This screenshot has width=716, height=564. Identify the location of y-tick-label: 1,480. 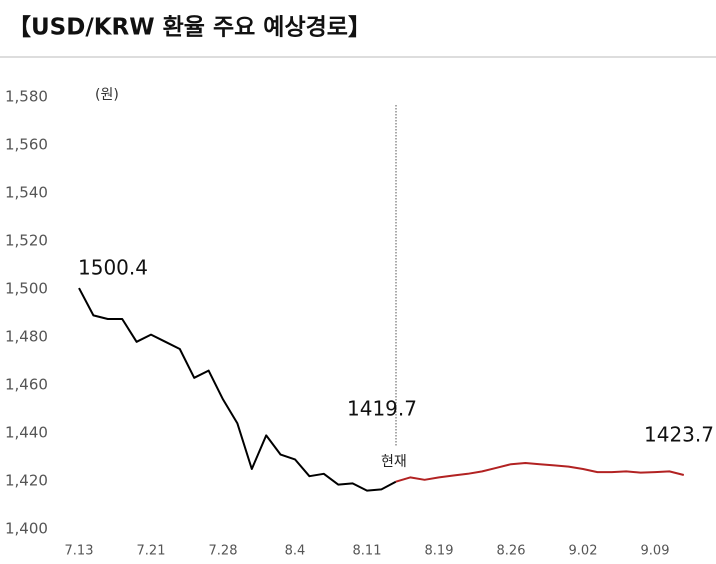
(26, 337).